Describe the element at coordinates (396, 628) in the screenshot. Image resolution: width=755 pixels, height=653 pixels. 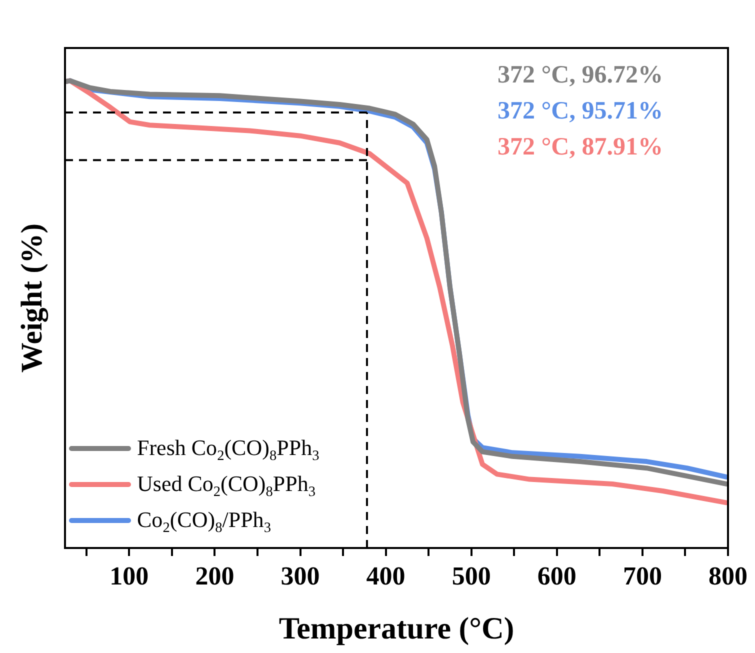
I see `x-axis-title: Temperature (°C)` at that location.